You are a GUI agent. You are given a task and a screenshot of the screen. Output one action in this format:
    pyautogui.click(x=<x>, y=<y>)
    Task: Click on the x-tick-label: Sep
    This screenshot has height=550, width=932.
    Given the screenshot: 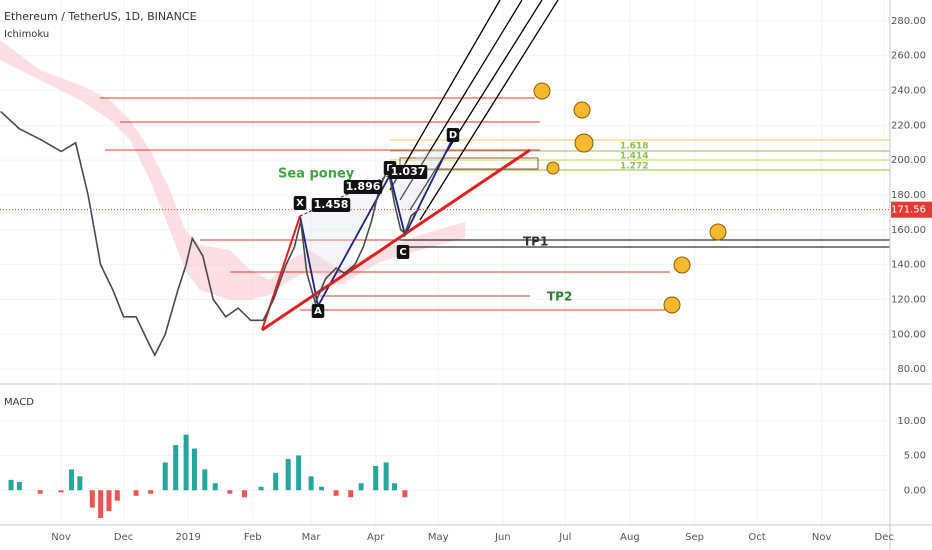 What is the action you would take?
    pyautogui.click(x=694, y=537)
    